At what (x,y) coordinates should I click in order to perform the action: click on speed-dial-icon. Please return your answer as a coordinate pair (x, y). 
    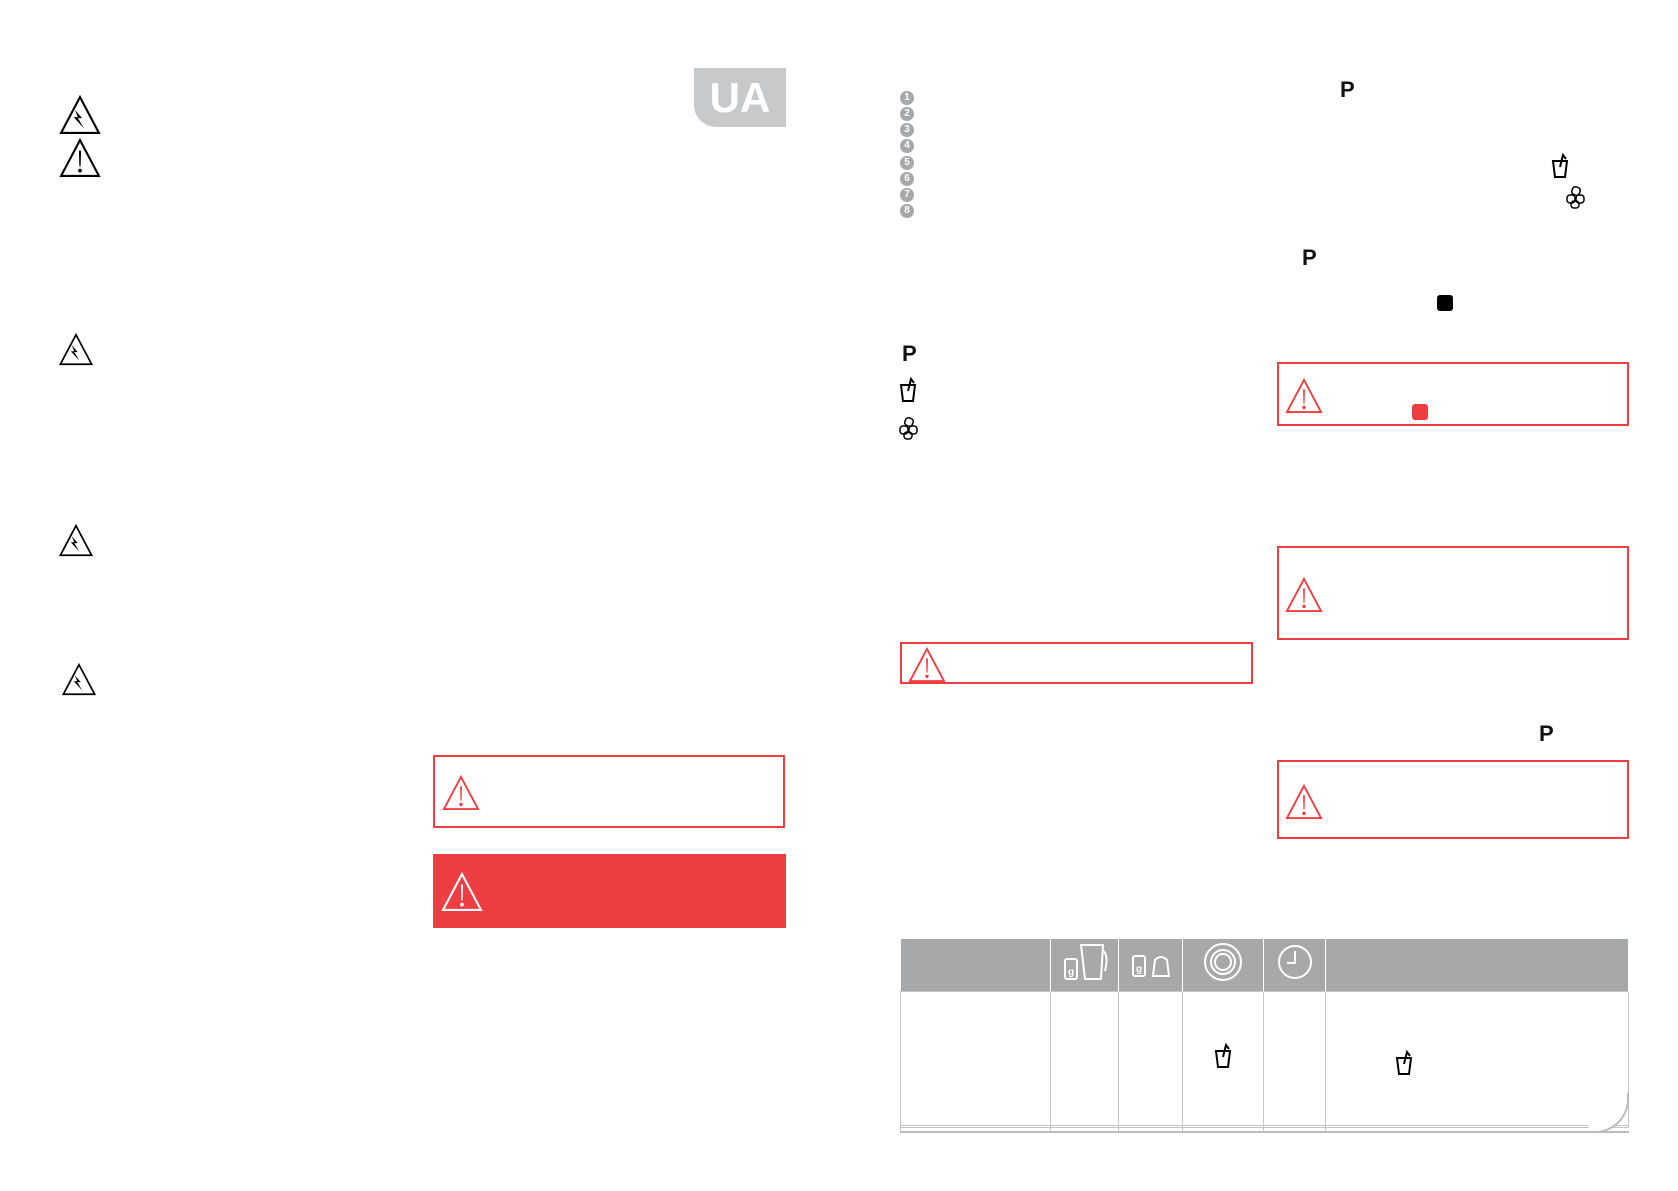
    Looking at the image, I should click on (1223, 965).